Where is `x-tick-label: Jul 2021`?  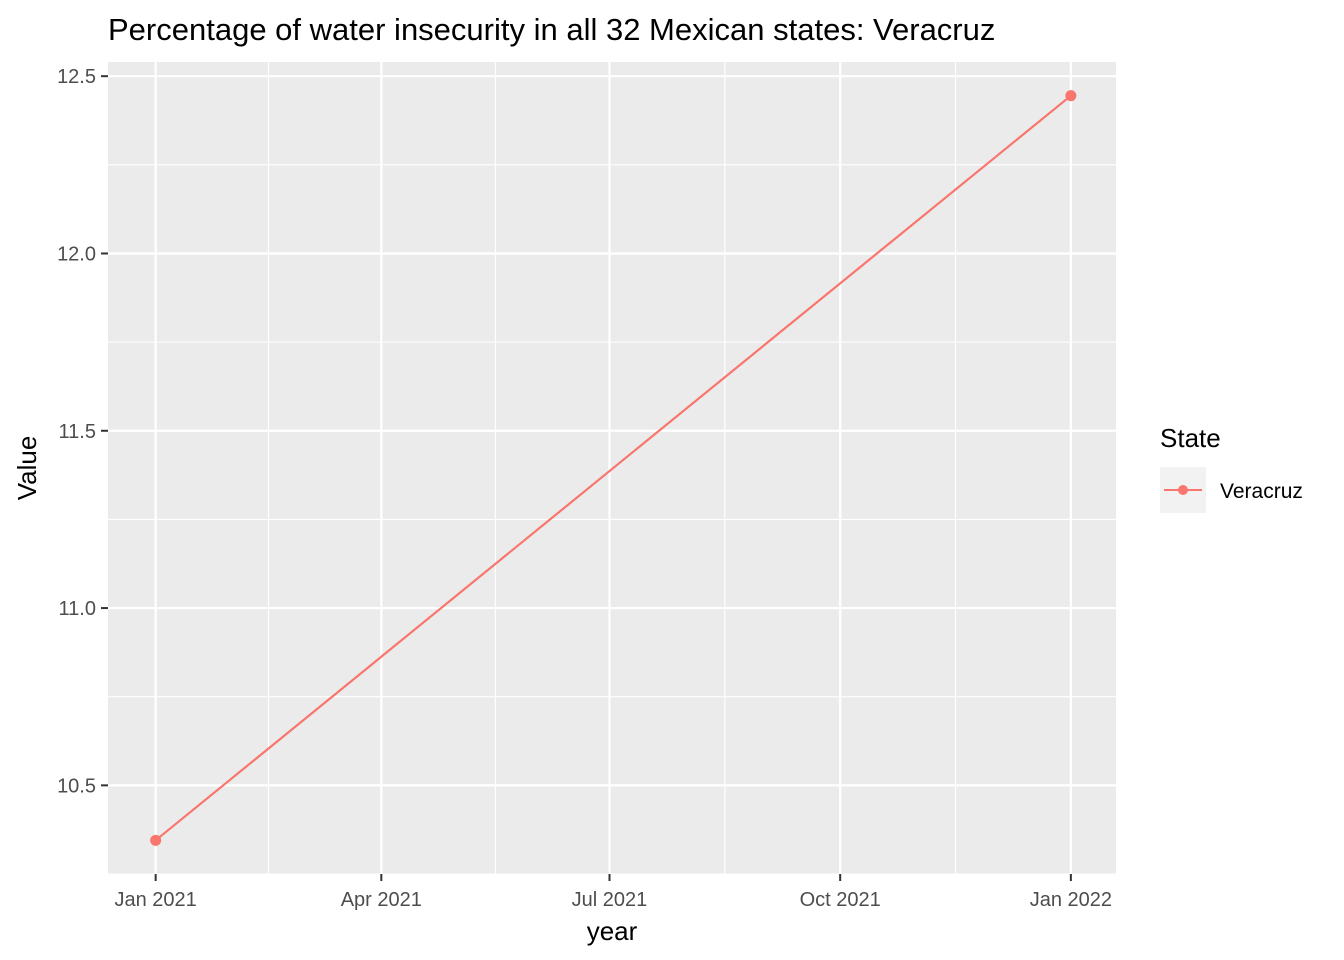
x-tick-label: Jul 2021 is located at coordinates (610, 900).